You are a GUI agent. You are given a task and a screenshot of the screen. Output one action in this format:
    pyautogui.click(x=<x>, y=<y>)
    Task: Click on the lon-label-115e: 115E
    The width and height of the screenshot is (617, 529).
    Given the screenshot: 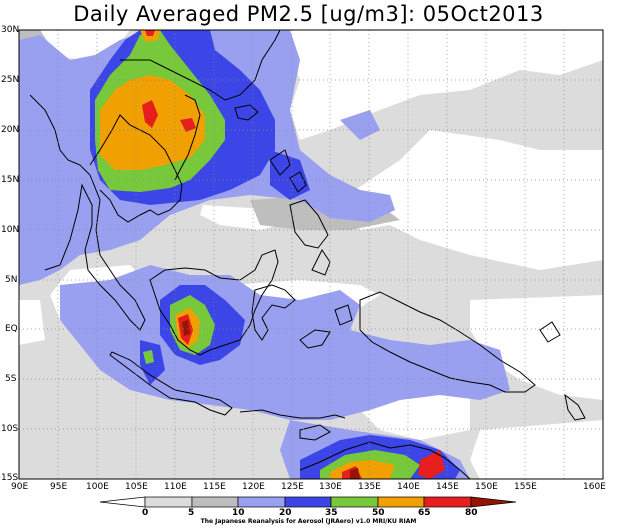 What is the action you would take?
    pyautogui.click(x=214, y=487)
    